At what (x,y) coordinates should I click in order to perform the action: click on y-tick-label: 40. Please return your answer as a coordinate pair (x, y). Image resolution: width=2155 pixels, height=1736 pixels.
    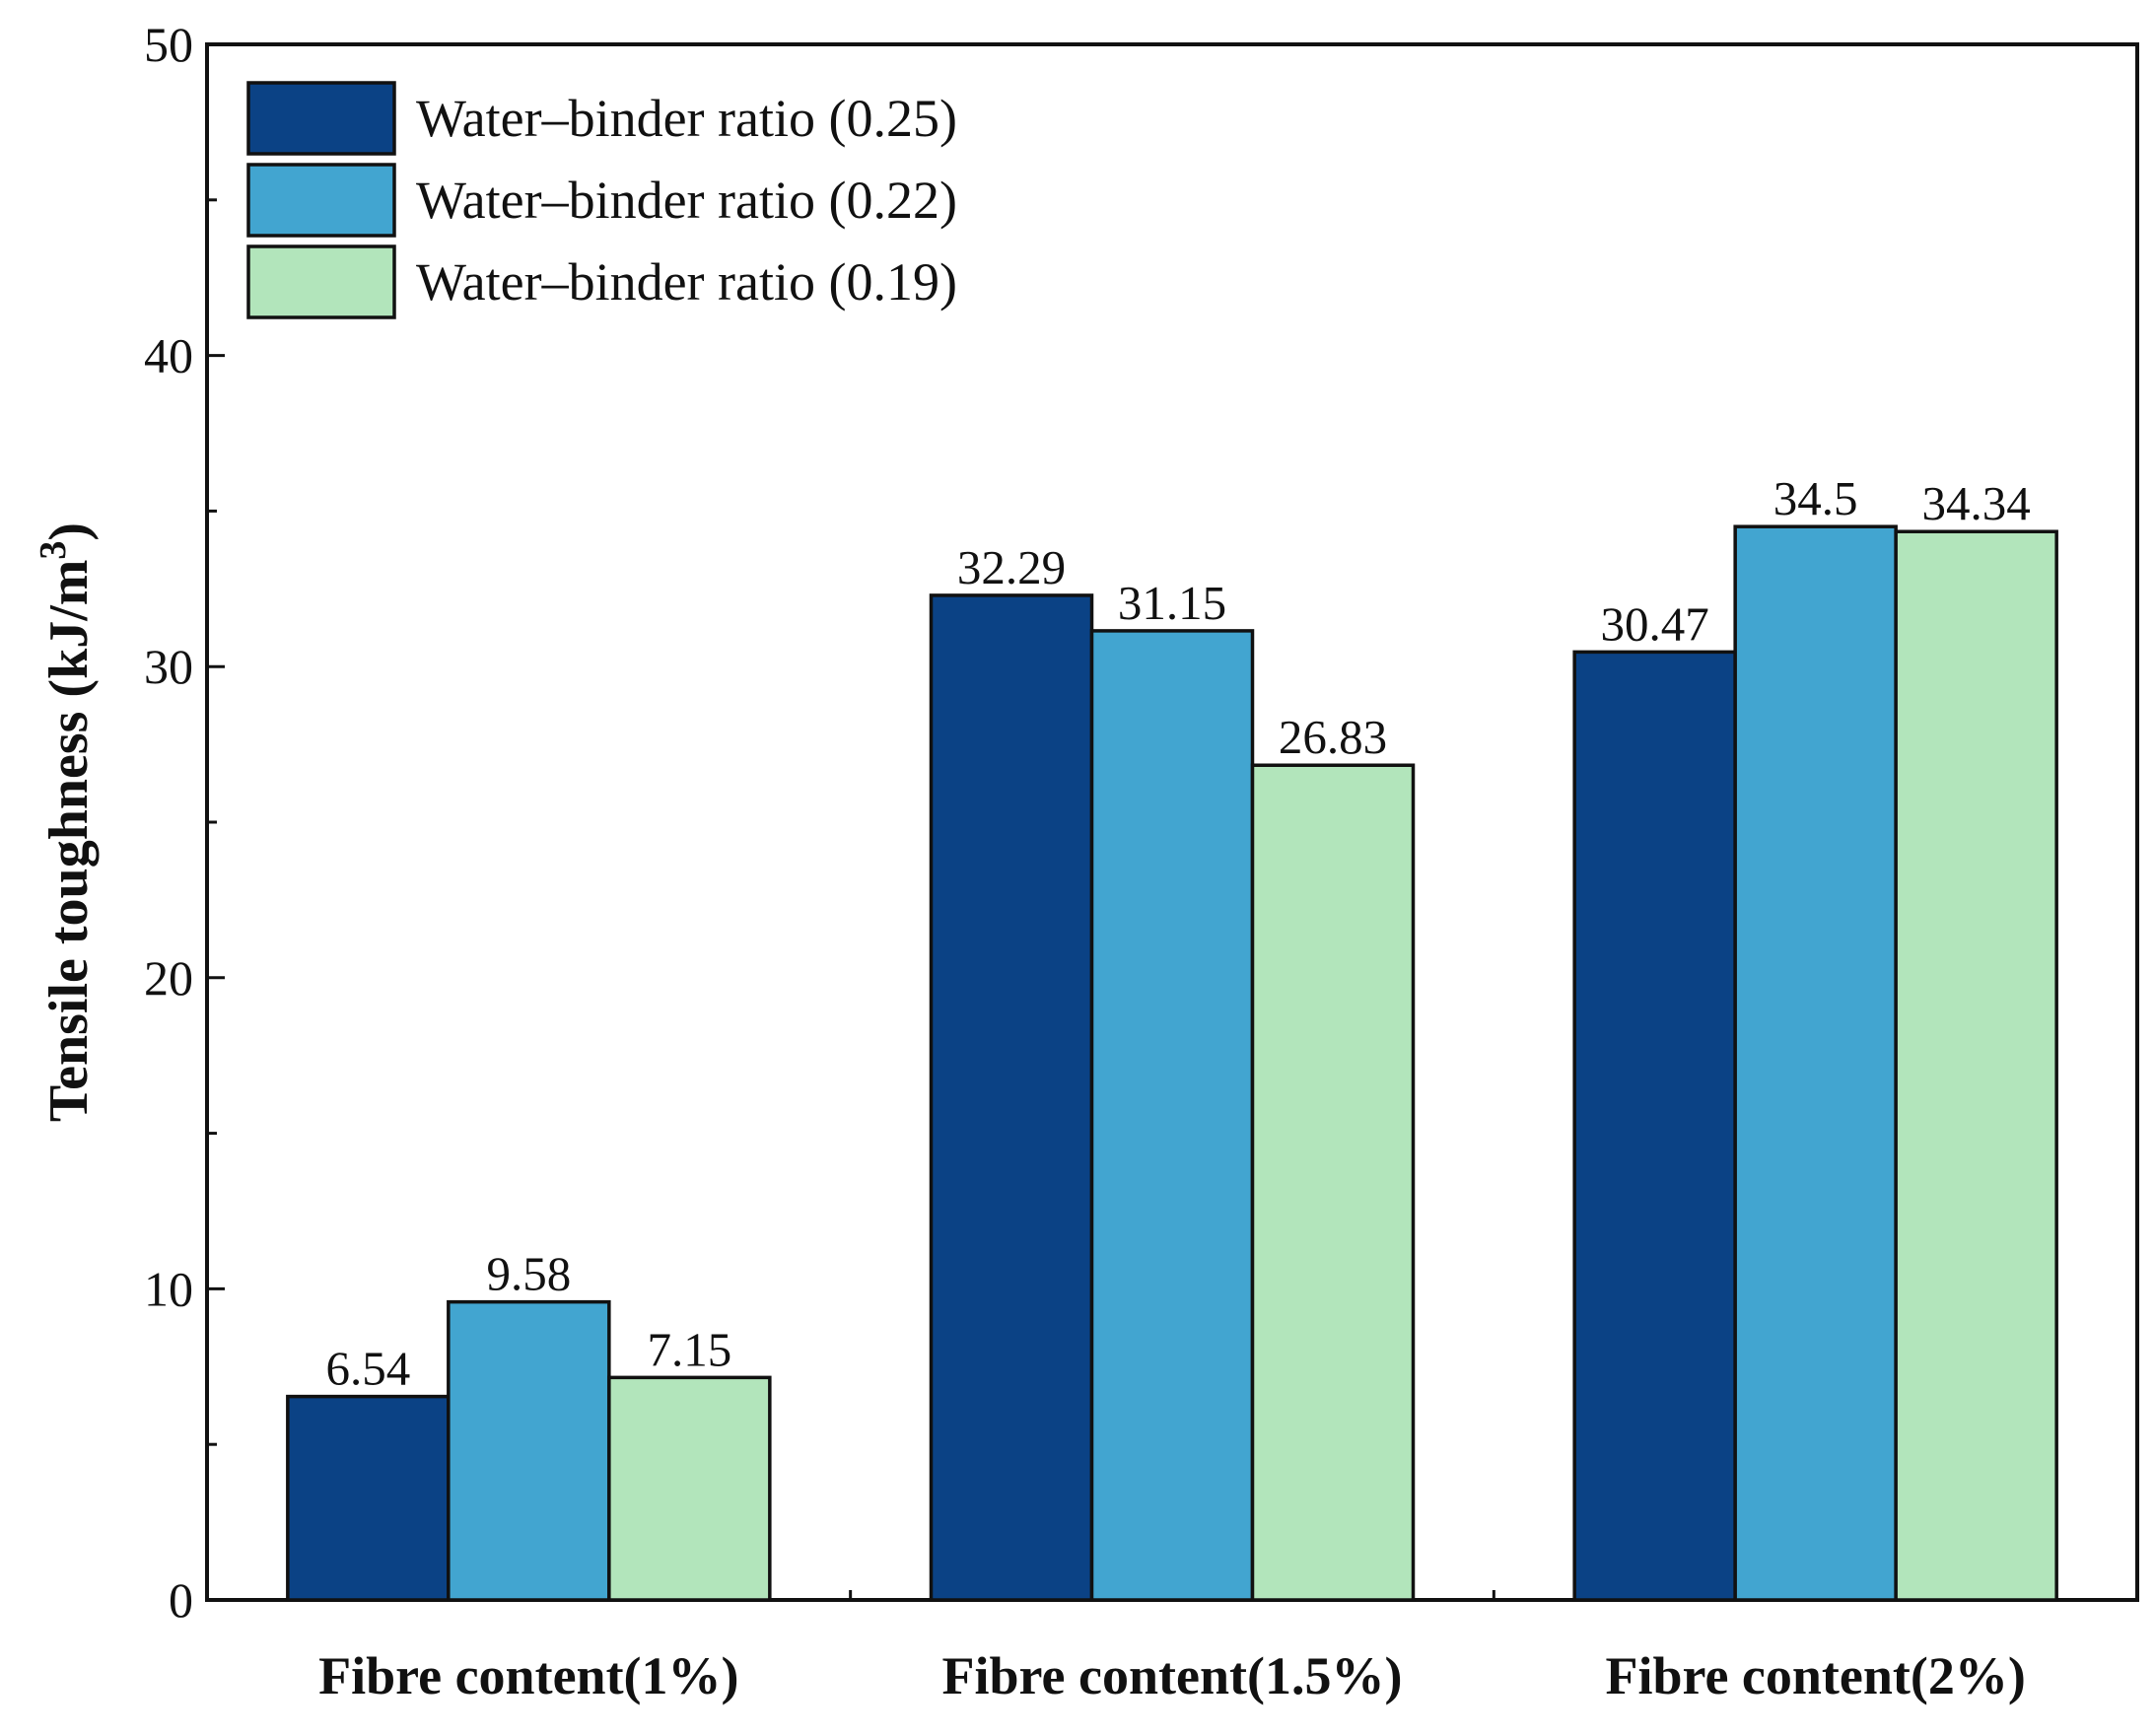
    Looking at the image, I should click on (168, 356).